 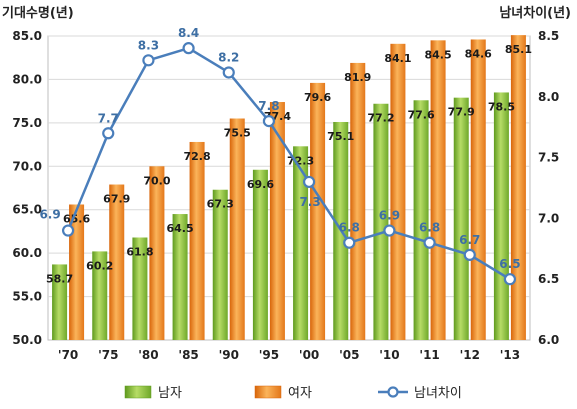 What do you see at coordinates (59, 278) in the screenshot?
I see `bar-label-male: 58.7` at bounding box center [59, 278].